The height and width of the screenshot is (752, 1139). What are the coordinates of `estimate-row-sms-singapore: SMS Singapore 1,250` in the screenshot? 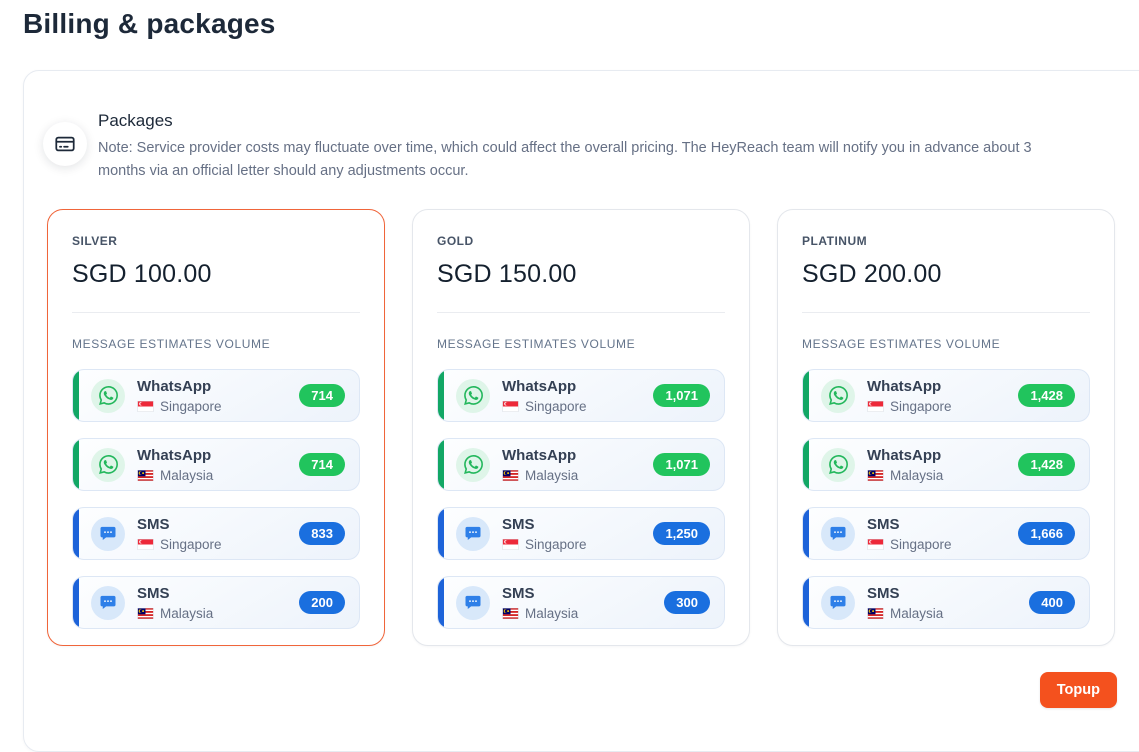 It's located at (581, 533).